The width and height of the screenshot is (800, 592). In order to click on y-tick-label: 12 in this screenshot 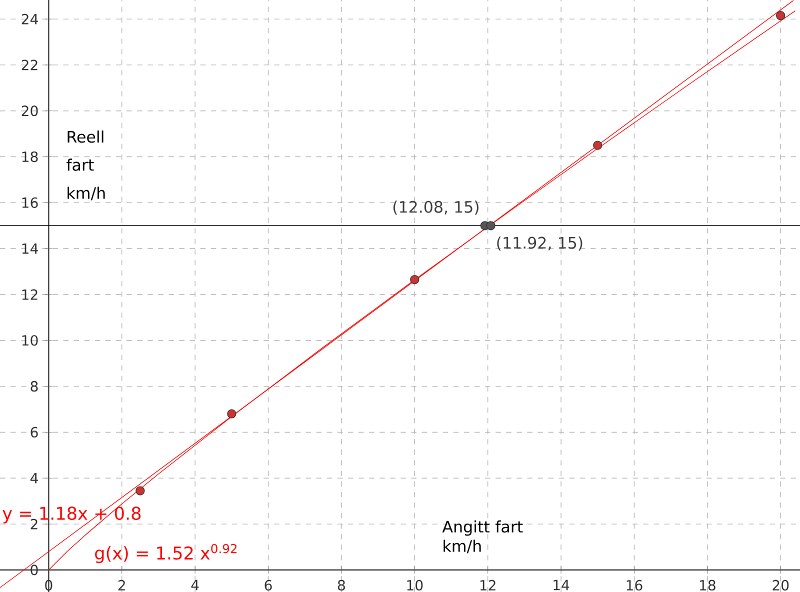, I will do `click(30, 294)`.